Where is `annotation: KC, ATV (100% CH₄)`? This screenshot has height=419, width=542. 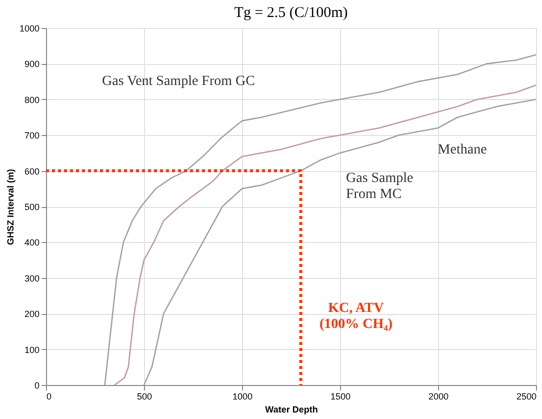
annotation: KC, ATV (100% CH₄) is located at coordinates (356, 316).